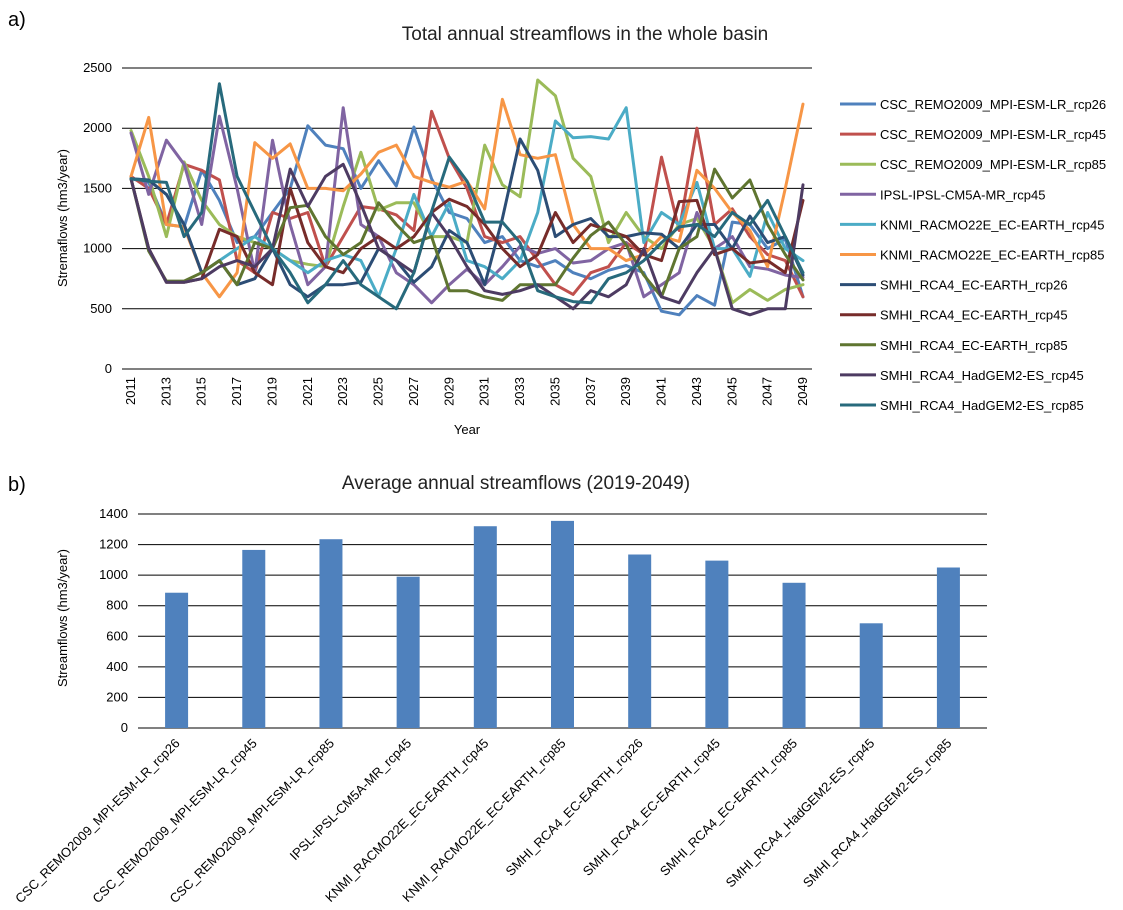 This screenshot has width=1123, height=910. I want to click on bar-chart-y-tick-label: 1400, so click(113, 513).